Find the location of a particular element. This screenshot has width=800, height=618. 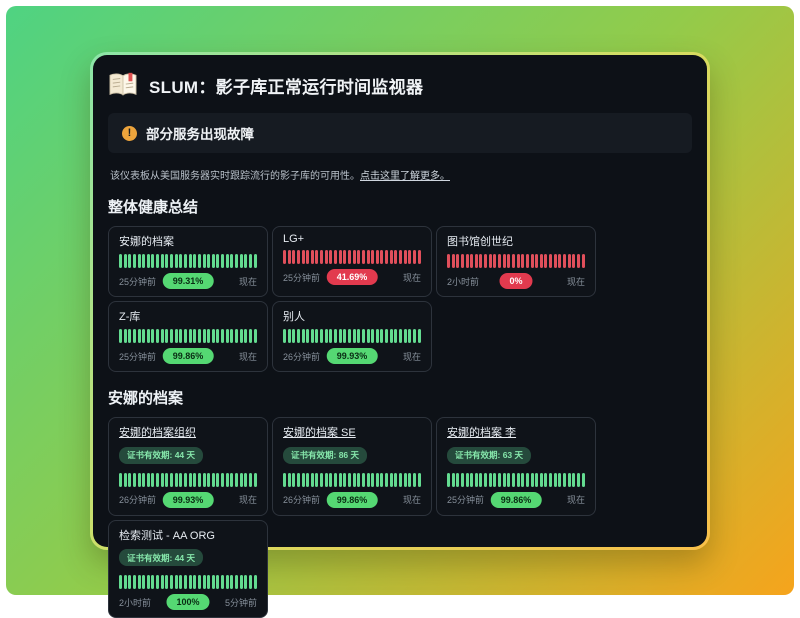

uptime-percent-badge: 99.31% is located at coordinates (188, 281).